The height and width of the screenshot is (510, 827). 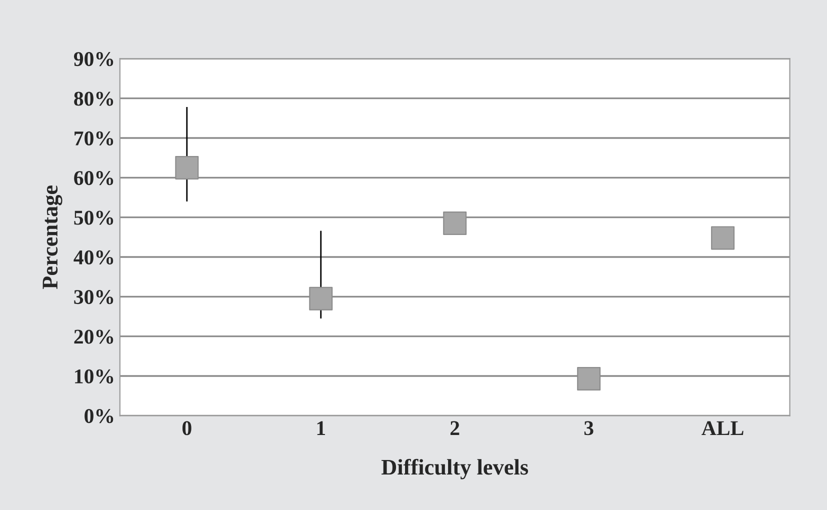 I want to click on y-tick-label: 40%, so click(x=94, y=257).